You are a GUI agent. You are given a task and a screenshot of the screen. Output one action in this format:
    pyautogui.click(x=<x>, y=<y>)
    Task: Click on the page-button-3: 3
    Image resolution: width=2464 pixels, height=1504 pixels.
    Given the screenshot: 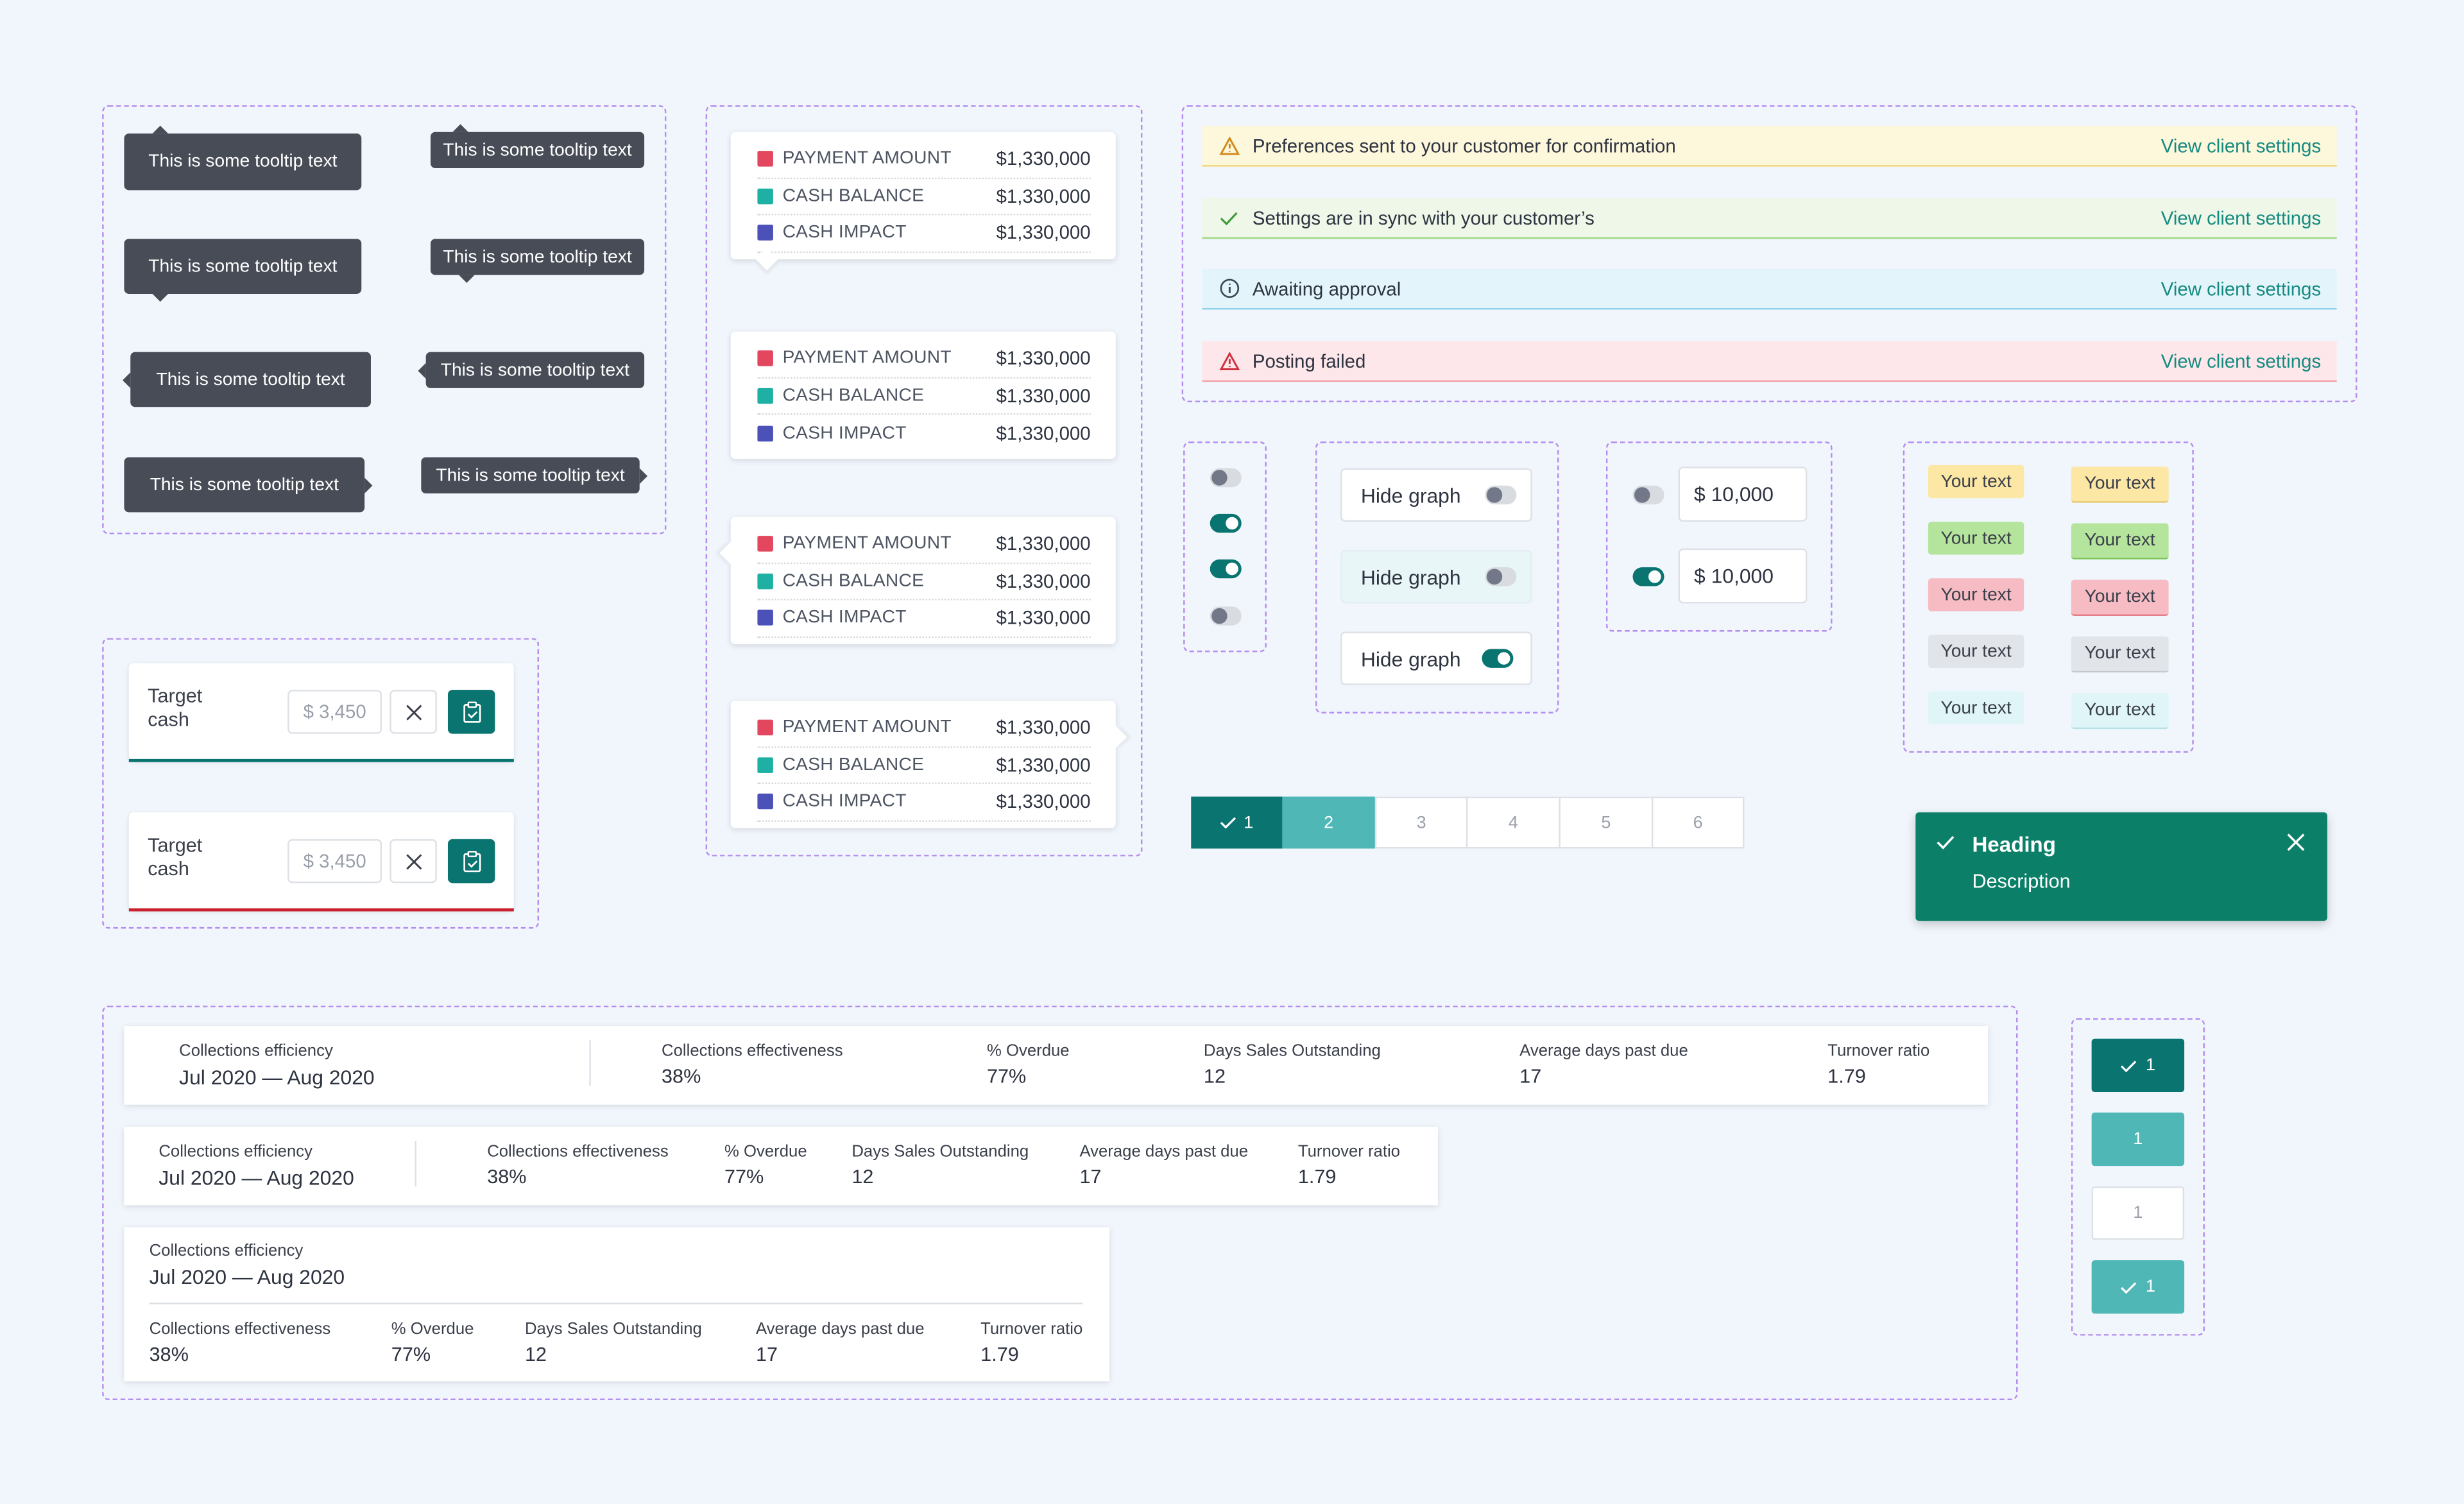 What is the action you would take?
    pyautogui.click(x=1421, y=822)
    